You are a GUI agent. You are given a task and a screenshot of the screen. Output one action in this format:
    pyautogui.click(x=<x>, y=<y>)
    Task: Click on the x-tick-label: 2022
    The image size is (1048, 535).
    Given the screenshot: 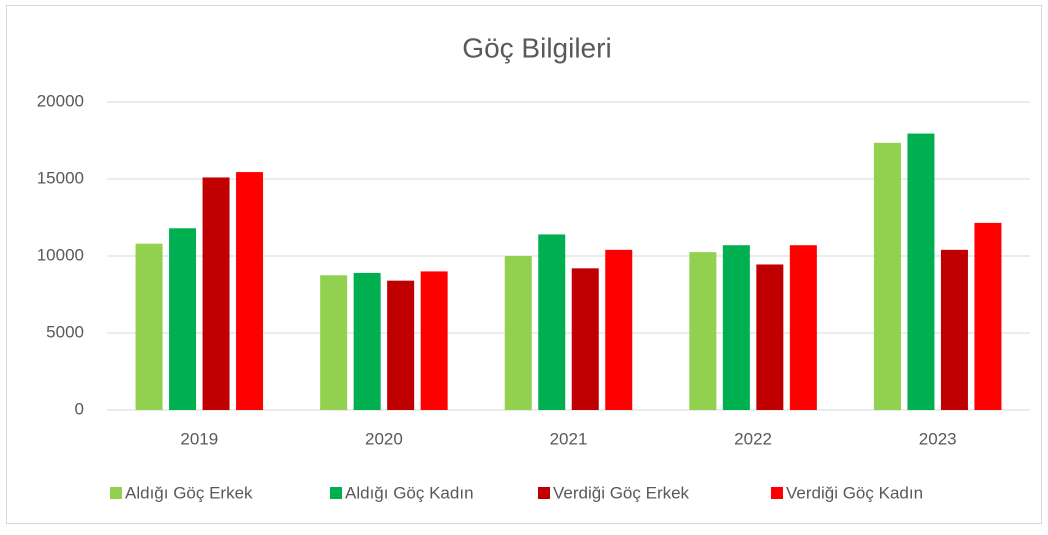 What is the action you would take?
    pyautogui.click(x=753, y=438)
    